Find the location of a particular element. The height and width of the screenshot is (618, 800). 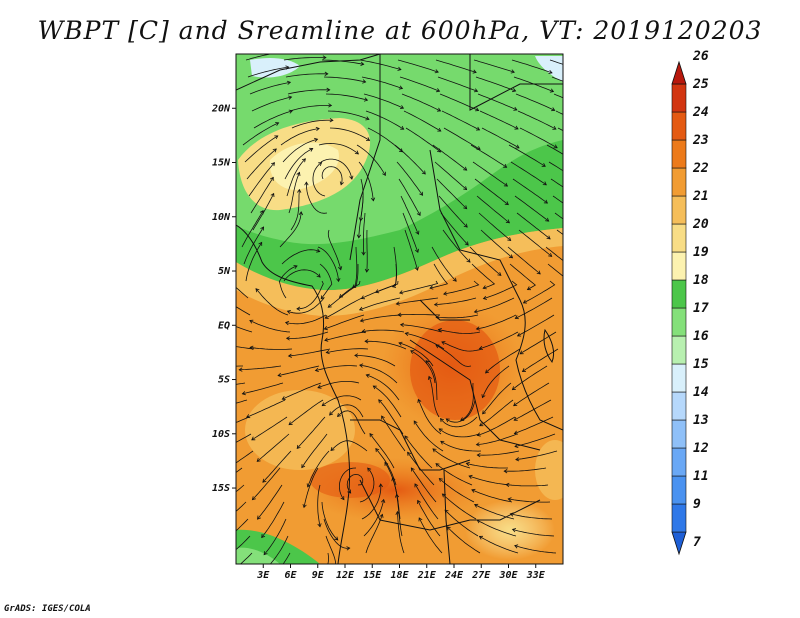

colorbar-label: 7 is located at coordinates (697, 542).